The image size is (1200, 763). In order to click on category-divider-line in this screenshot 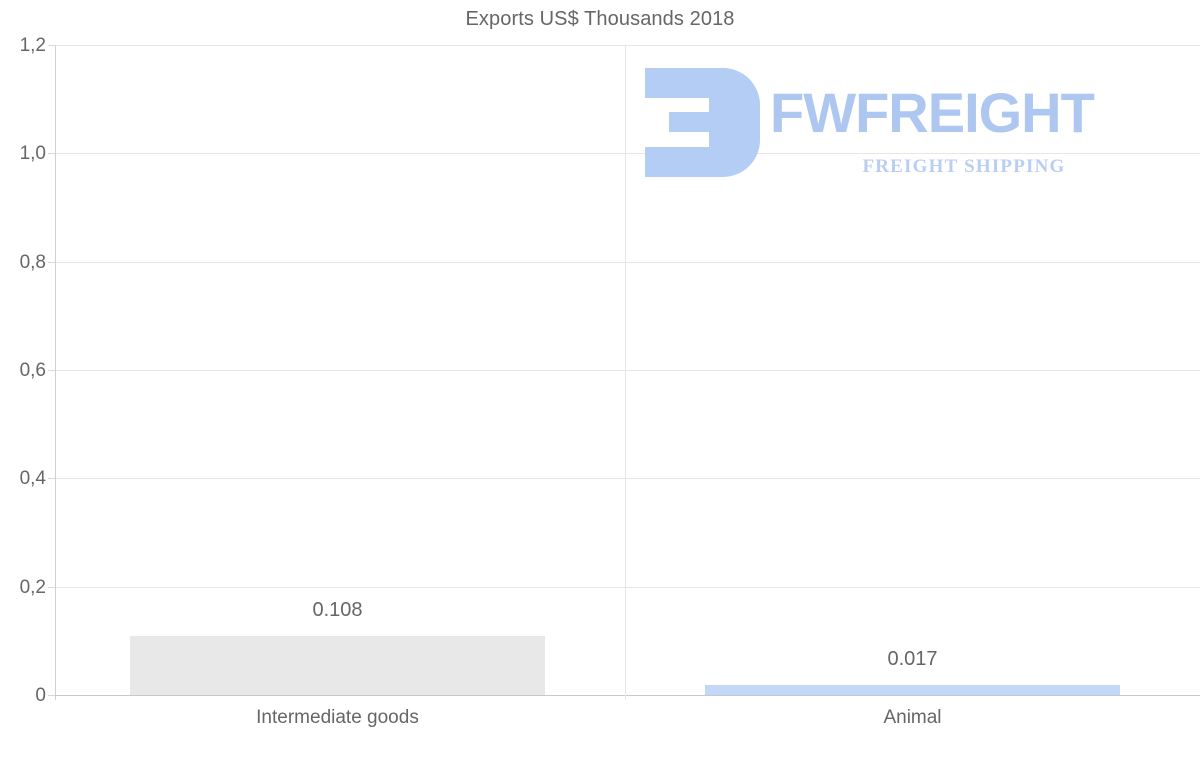, I will do `click(625, 372)`.